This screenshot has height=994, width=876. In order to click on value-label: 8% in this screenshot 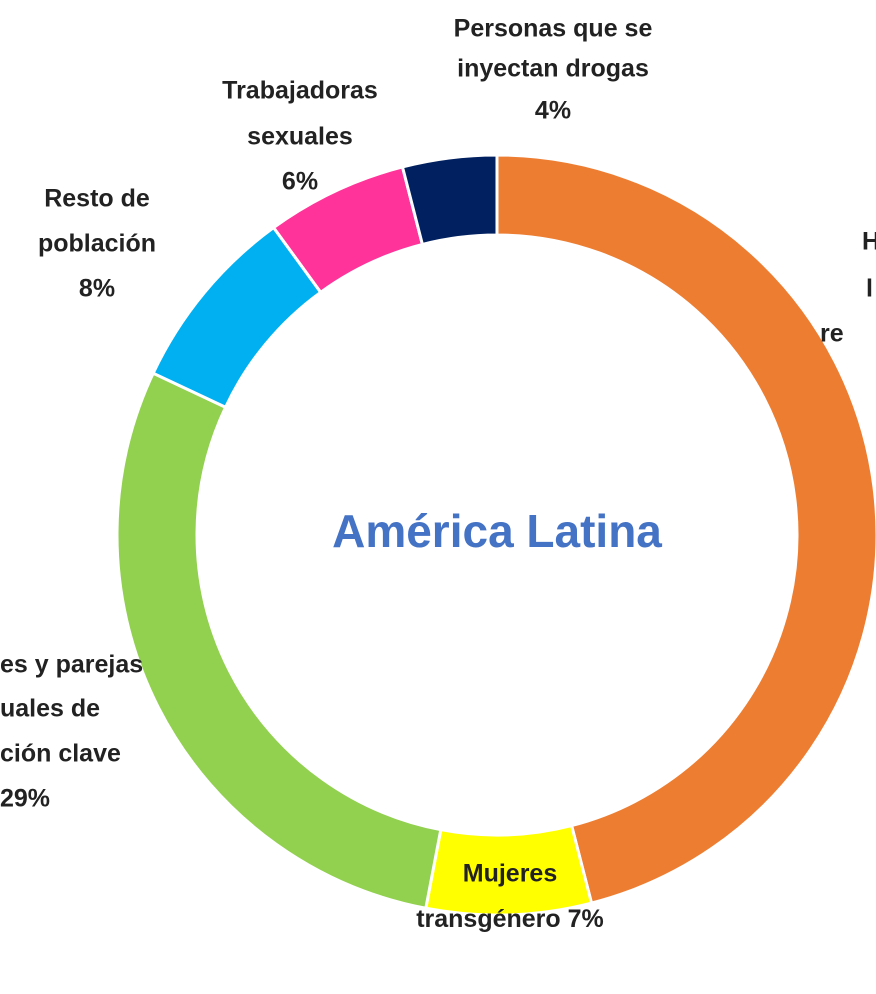, I will do `click(97, 289)`.